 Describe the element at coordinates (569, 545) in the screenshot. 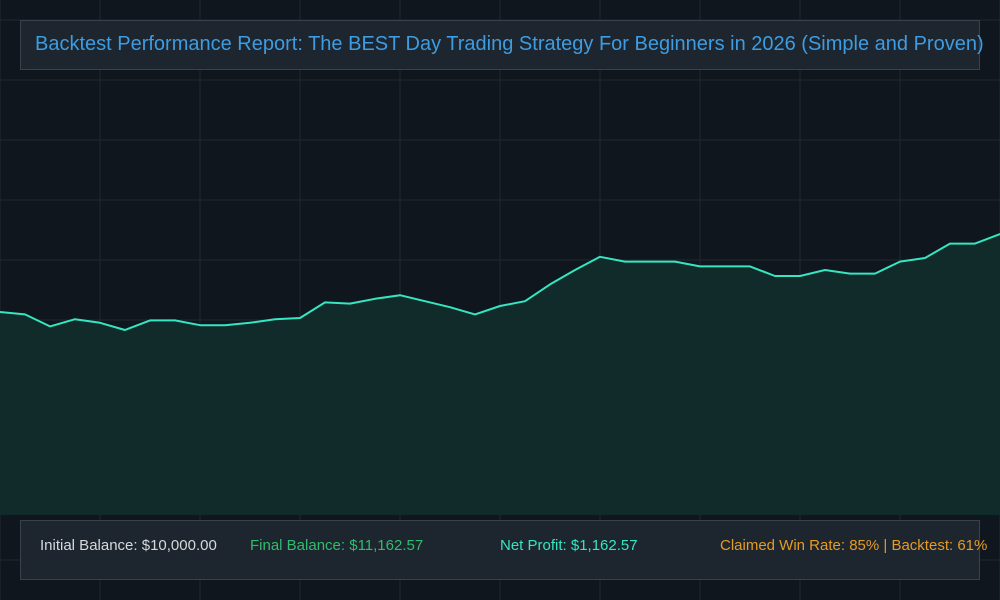

I see `net-profit-stat: Net Profit: $1,162.57` at that location.